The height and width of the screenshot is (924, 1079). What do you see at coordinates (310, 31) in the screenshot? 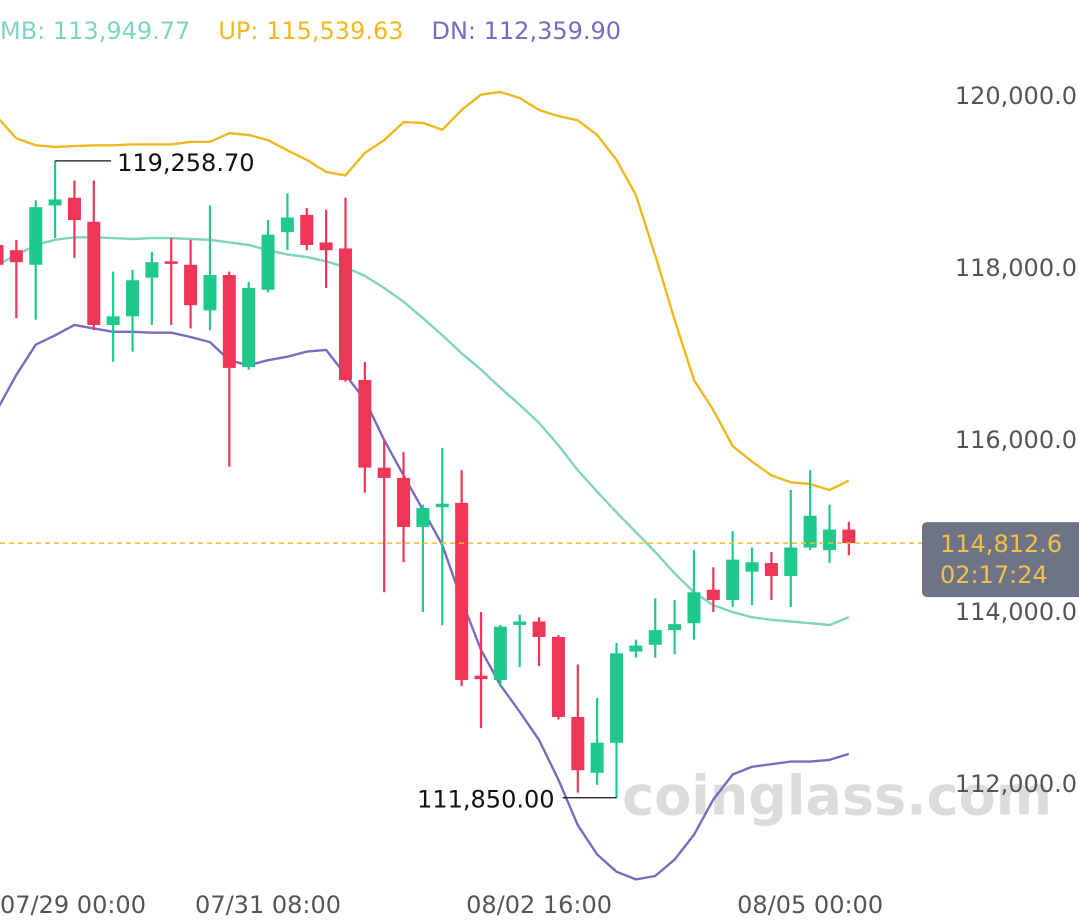
I see `legend-entry: UP: 115,539.63` at bounding box center [310, 31].